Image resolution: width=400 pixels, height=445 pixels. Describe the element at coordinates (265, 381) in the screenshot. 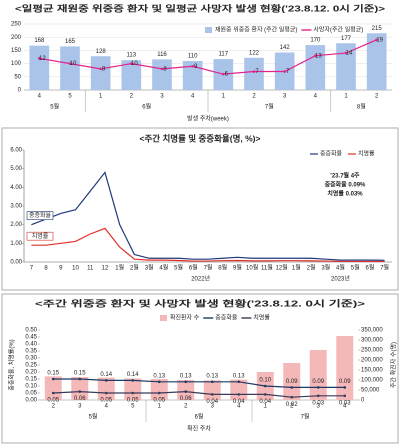

I see `line-value-label: 0.10` at that location.